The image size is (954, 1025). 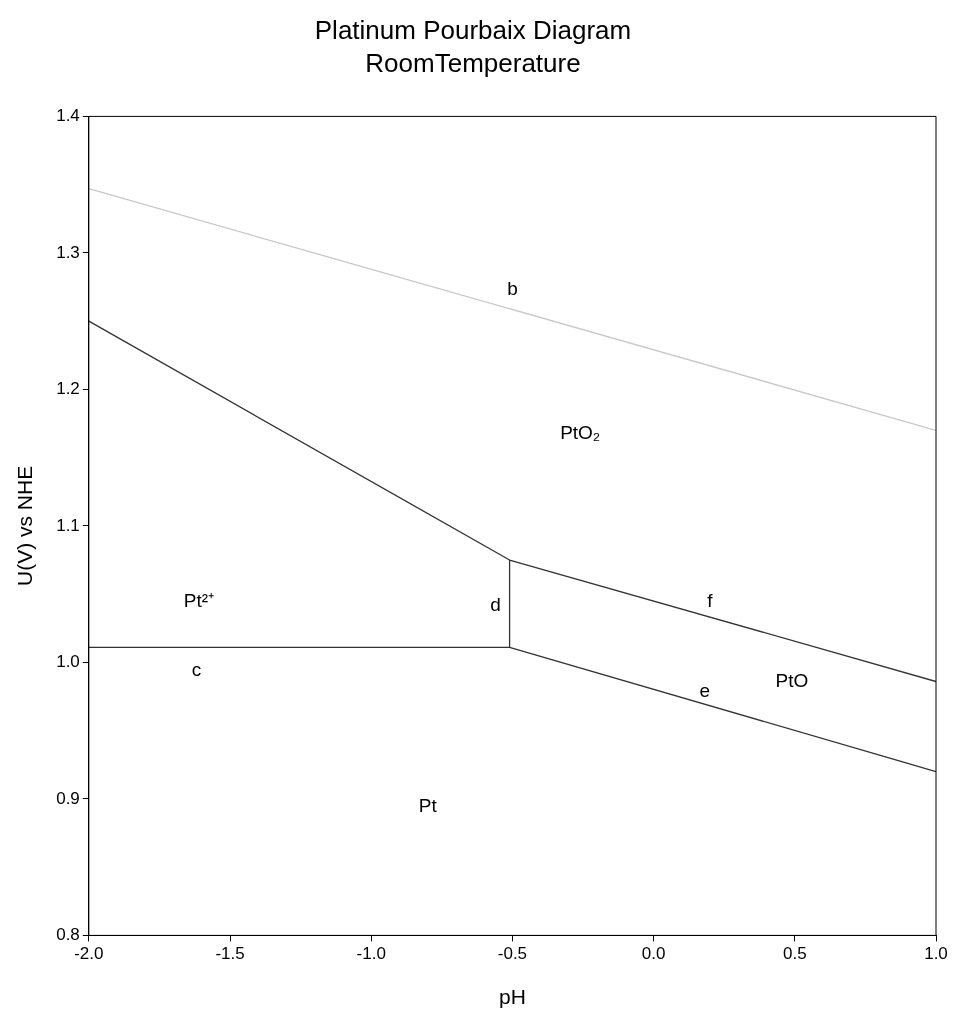 What do you see at coordinates (512, 289) in the screenshot?
I see `annotation: b` at bounding box center [512, 289].